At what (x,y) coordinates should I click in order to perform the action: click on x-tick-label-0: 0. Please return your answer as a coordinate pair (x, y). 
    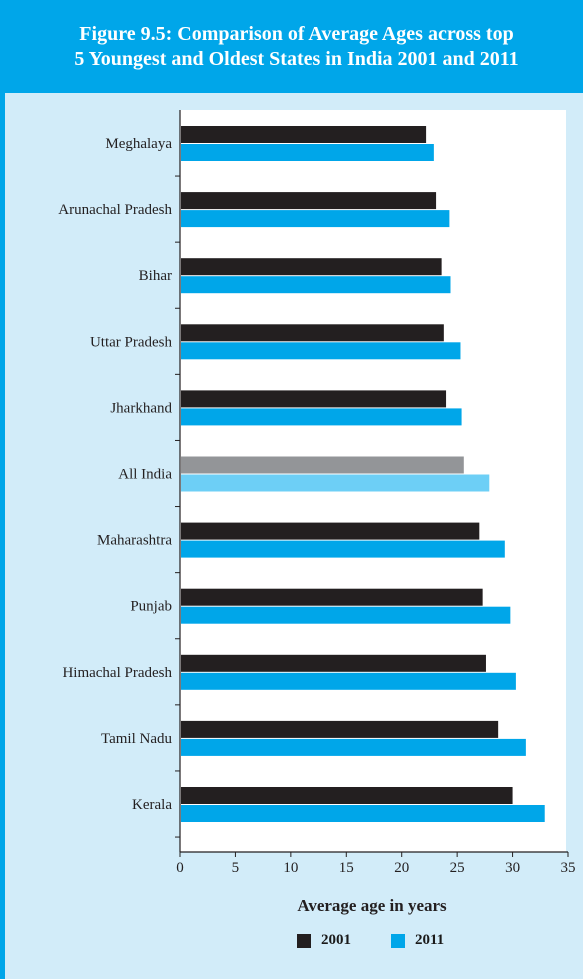
    Looking at the image, I should click on (180, 868).